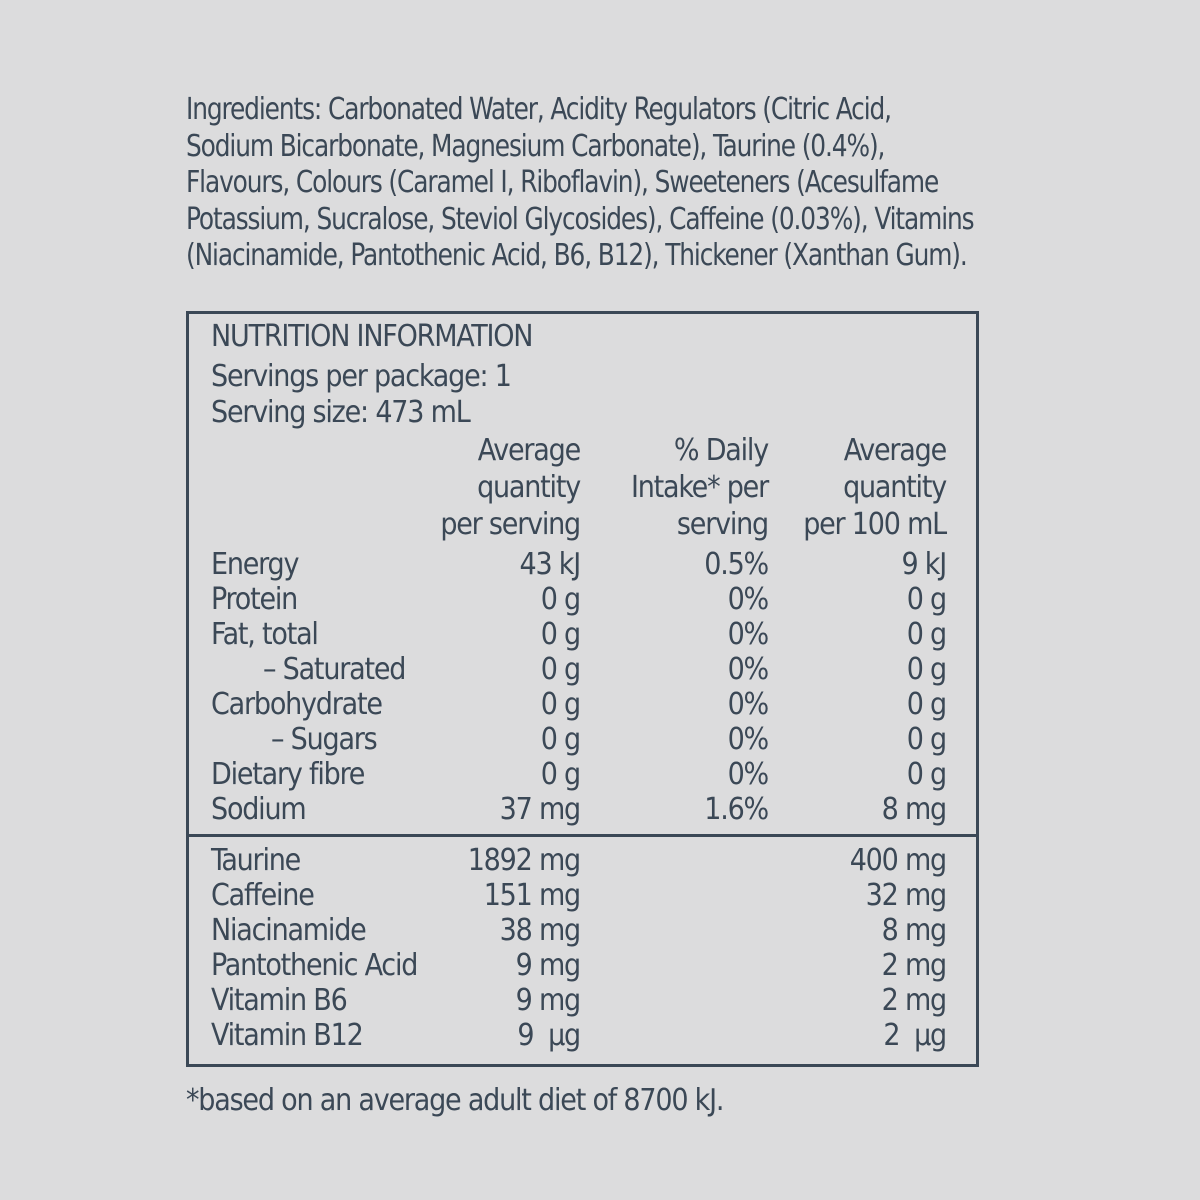 Image resolution: width=1200 pixels, height=1200 pixels. What do you see at coordinates (510, 524) in the screenshot?
I see `header-per-serving: per serving` at bounding box center [510, 524].